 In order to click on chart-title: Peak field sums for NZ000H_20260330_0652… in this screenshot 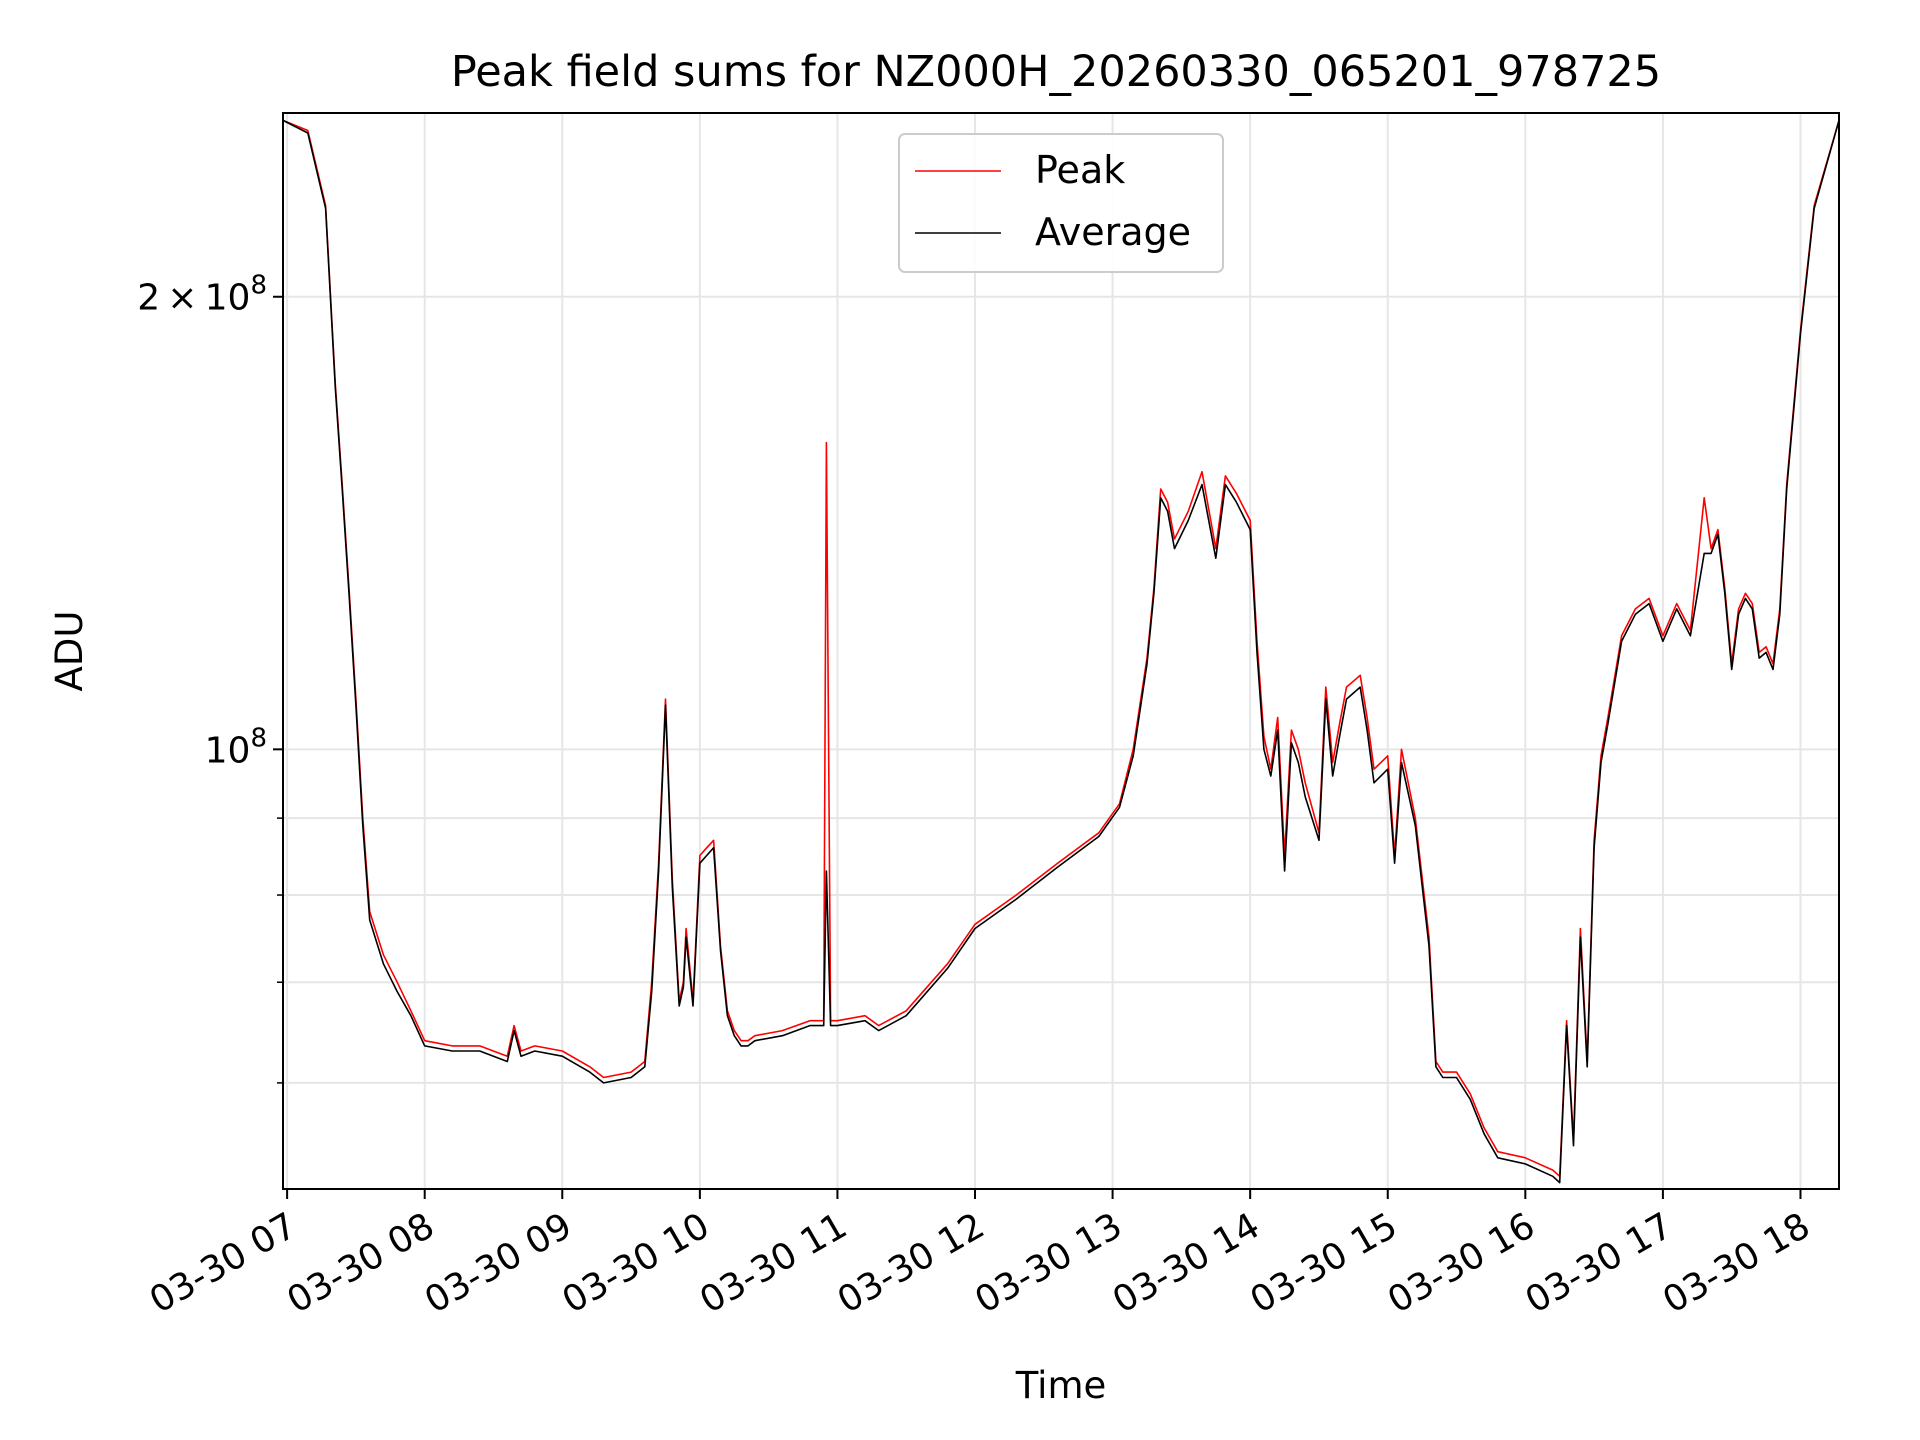, I will do `click(1056, 72)`.